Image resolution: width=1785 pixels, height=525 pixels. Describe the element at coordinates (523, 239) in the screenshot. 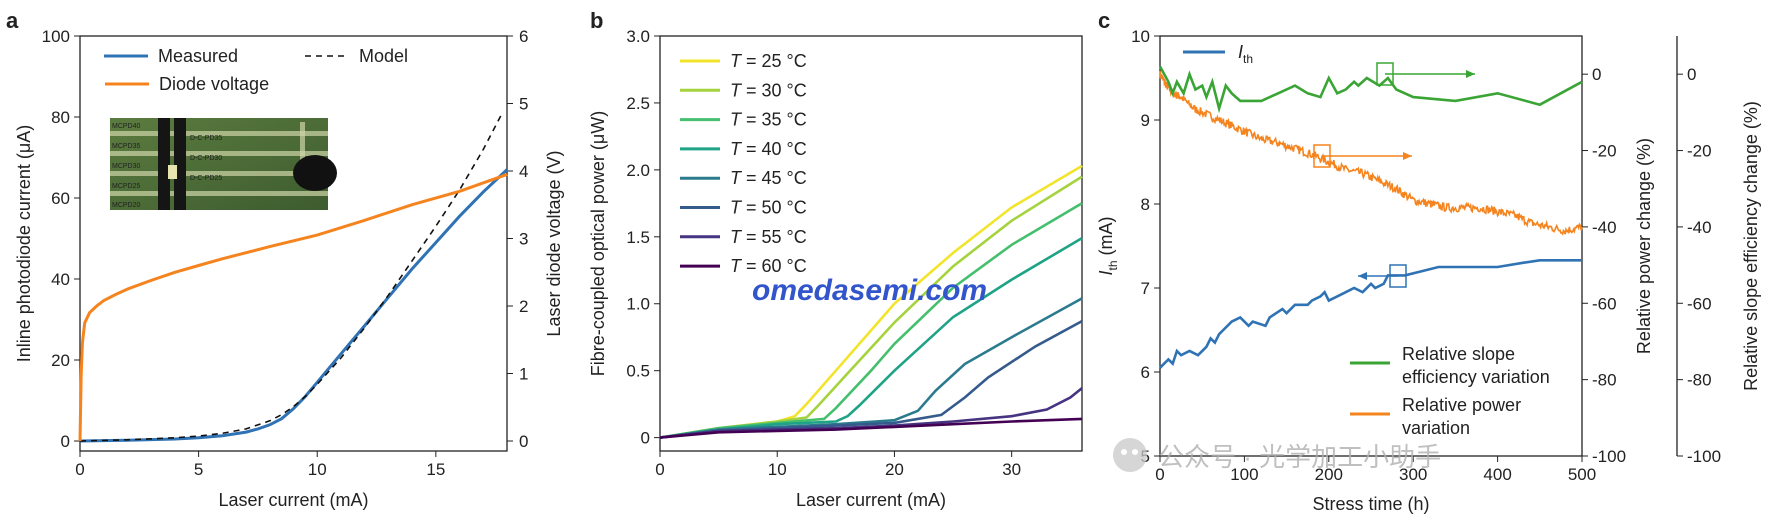

I see `y2-tick-label: 3` at that location.